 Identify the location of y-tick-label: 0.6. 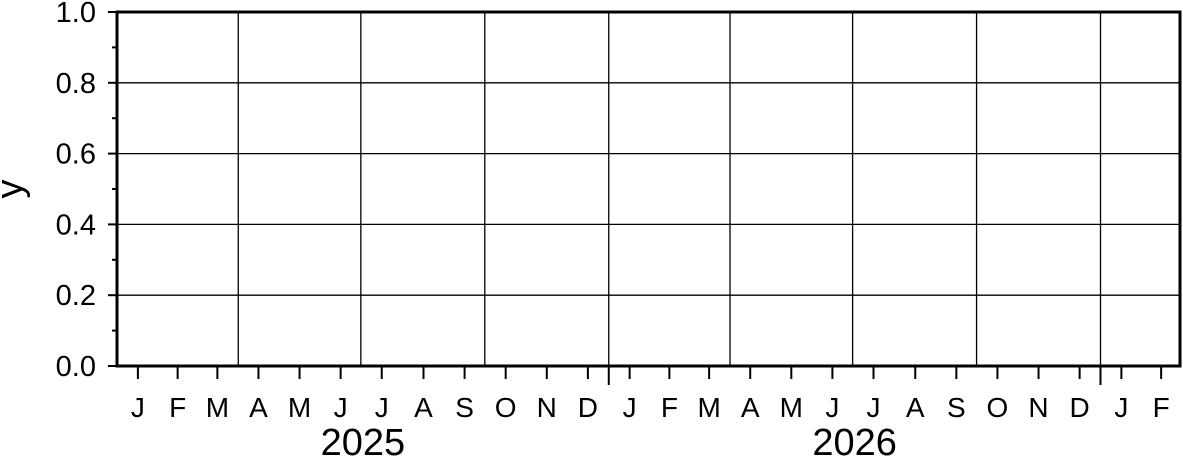
(76, 155).